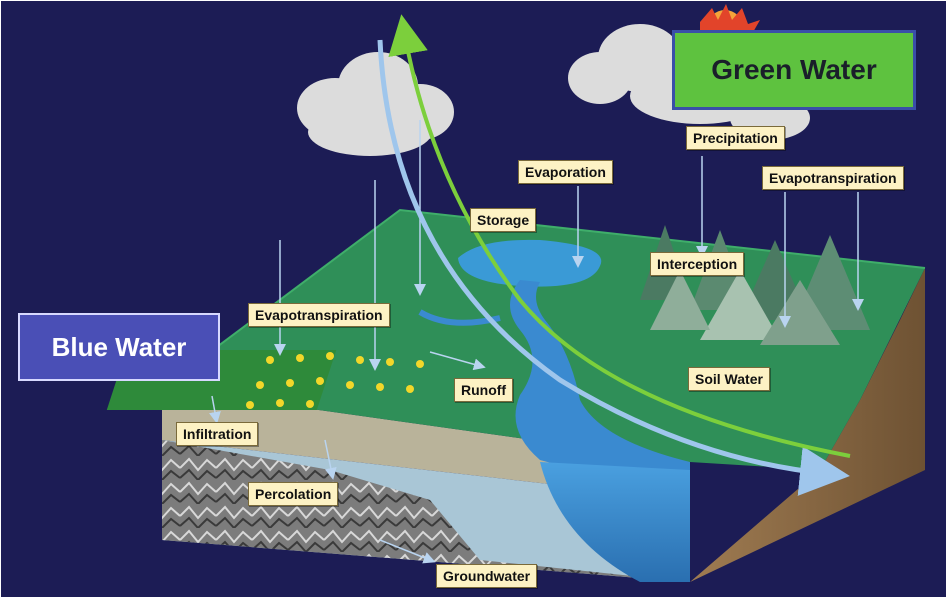 This screenshot has height=598, width=947. Describe the element at coordinates (319, 315) in the screenshot. I see `label-evapotranspiration-left: Evapotranspiration` at that location.